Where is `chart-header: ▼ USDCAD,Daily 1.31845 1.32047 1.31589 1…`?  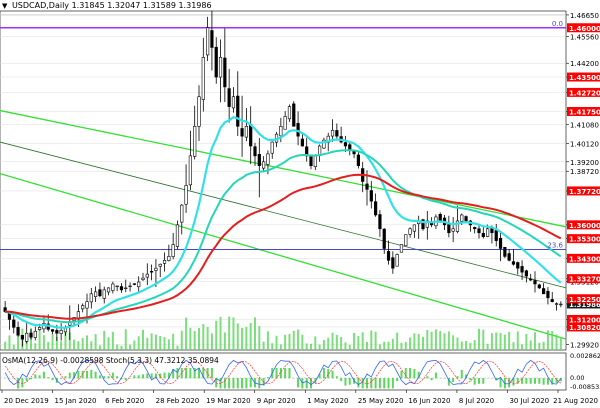
chart-header: ▼ USDCAD,Daily 1.31845 1.32047 1.31589 1… is located at coordinates (107, 5).